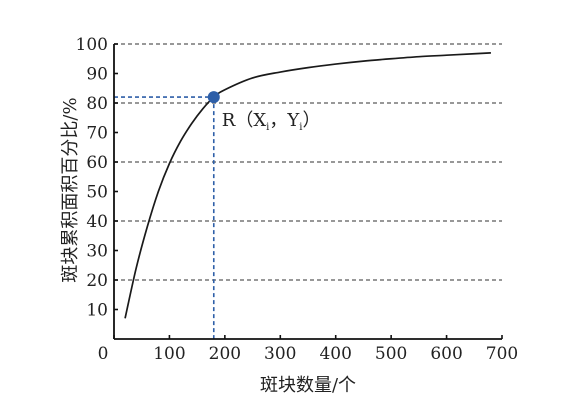 This screenshot has width=581, height=411. I want to click on x-tick-label: 500, so click(391, 354).